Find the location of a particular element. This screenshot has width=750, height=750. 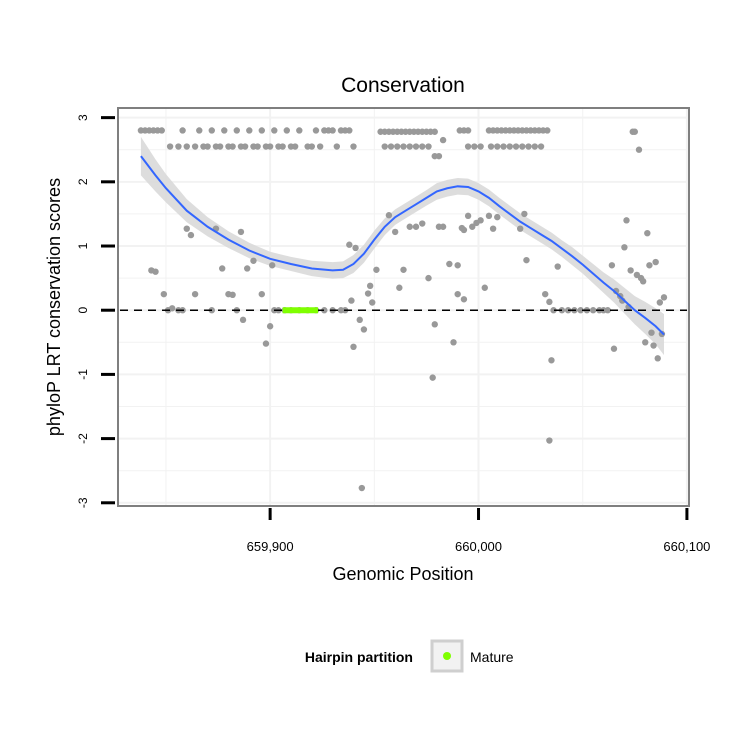

y-tick-label: 2 is located at coordinates (83, 181).